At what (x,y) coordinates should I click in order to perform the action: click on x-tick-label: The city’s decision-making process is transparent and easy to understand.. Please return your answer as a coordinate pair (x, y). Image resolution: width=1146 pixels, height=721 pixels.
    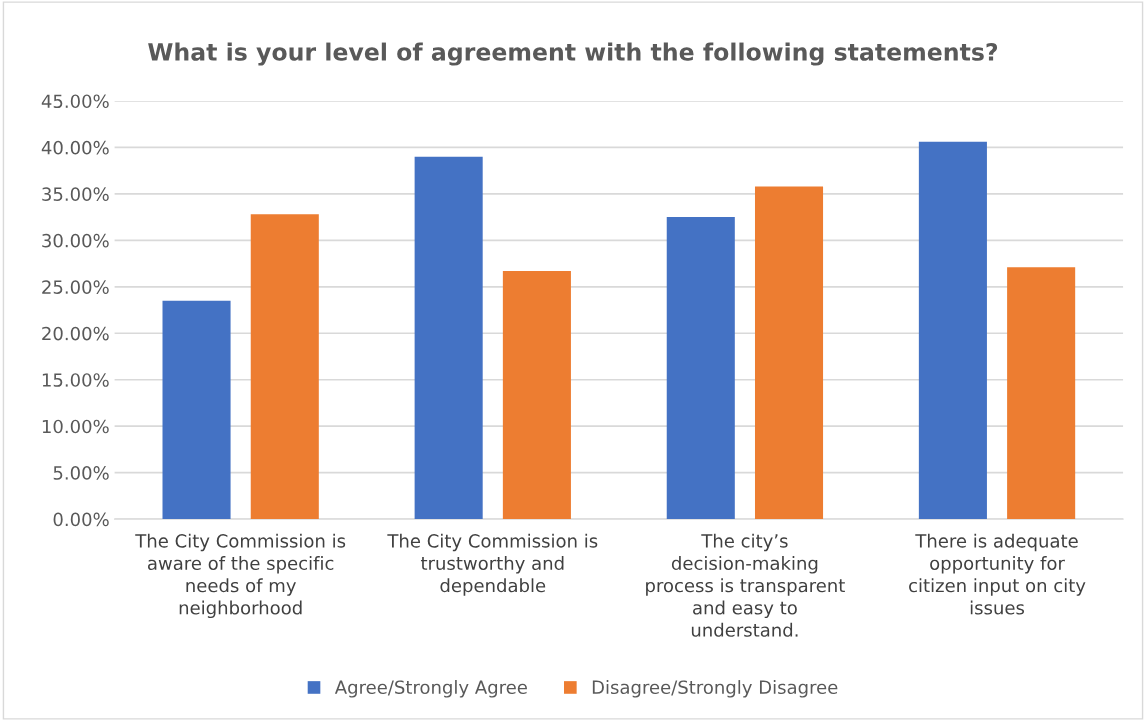
    Looking at the image, I should click on (745, 585).